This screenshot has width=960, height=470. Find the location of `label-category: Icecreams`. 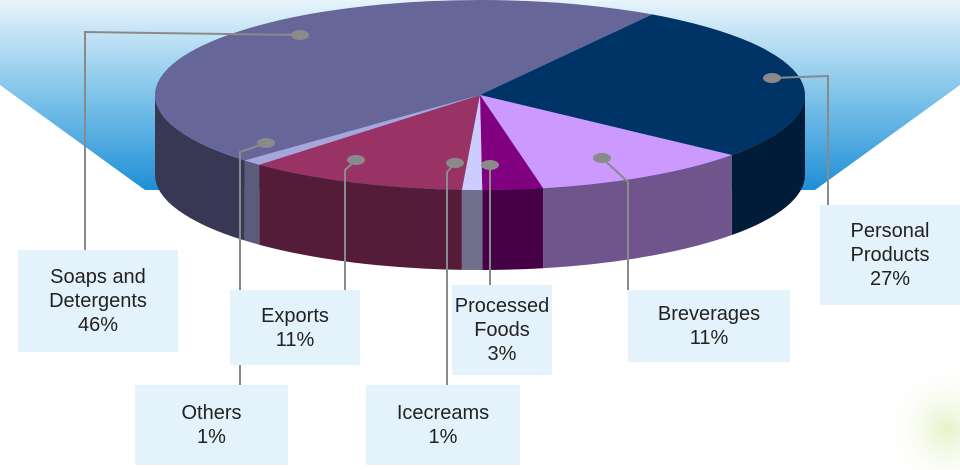

label-category: Icecreams is located at coordinates (443, 413).